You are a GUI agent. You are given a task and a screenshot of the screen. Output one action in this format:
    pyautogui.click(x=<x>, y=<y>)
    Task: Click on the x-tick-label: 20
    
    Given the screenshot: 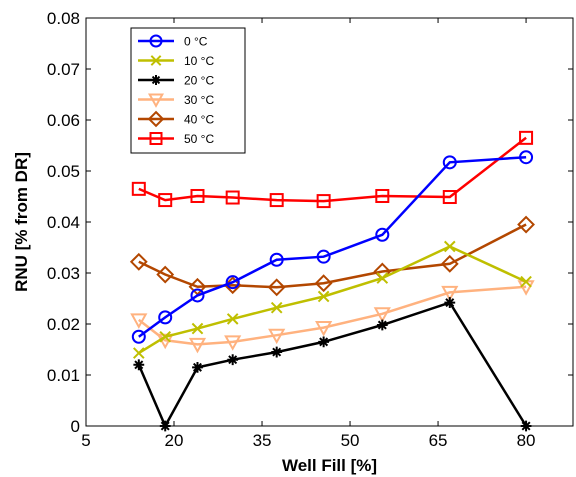 What is the action you would take?
    pyautogui.click(x=174, y=440)
    